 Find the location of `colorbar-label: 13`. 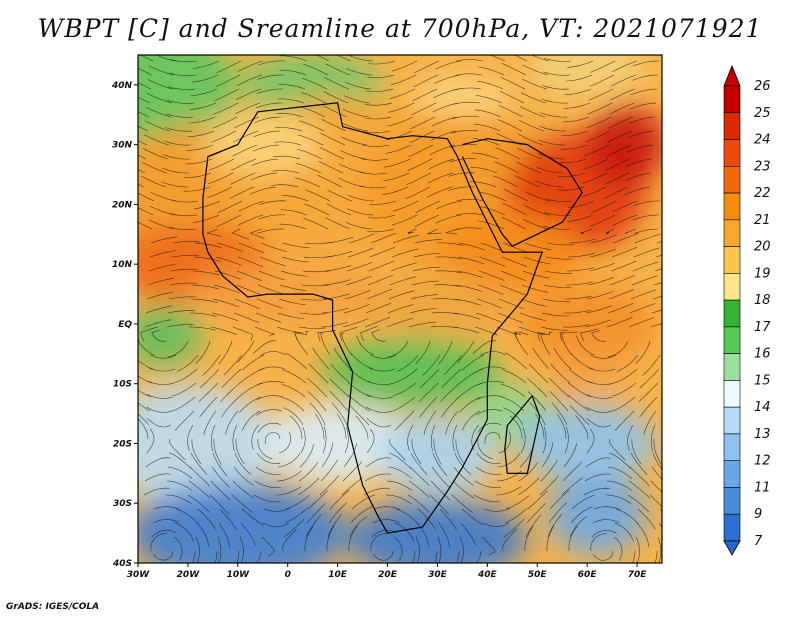

colorbar-label: 13 is located at coordinates (762, 434).